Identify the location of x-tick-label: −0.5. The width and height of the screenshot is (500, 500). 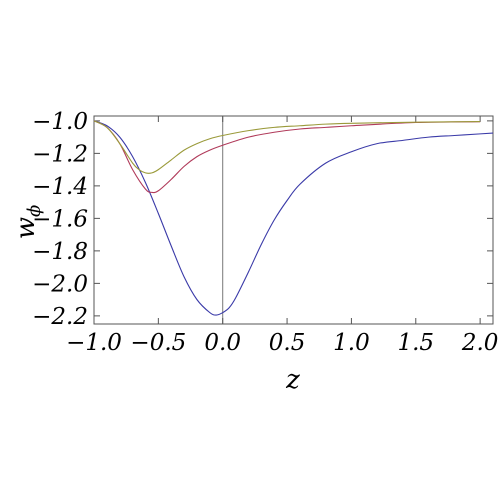
(158, 343).